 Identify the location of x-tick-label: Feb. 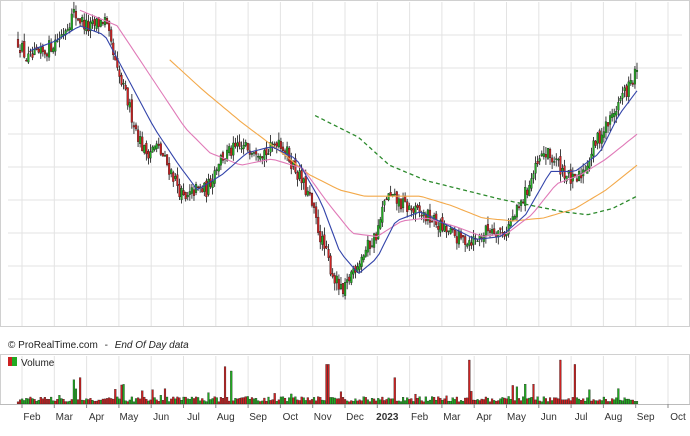
(32, 417).